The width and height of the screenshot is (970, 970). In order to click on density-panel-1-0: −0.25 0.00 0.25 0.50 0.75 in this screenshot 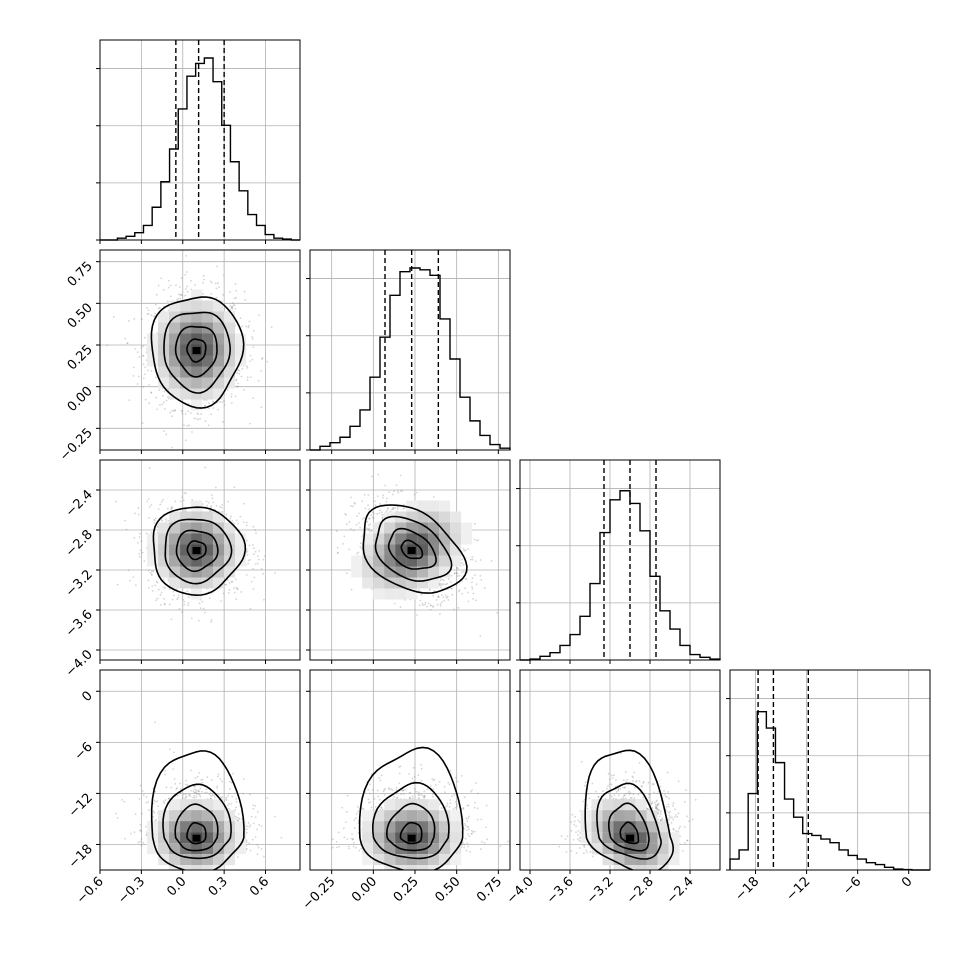, I will do `click(179, 357)`.